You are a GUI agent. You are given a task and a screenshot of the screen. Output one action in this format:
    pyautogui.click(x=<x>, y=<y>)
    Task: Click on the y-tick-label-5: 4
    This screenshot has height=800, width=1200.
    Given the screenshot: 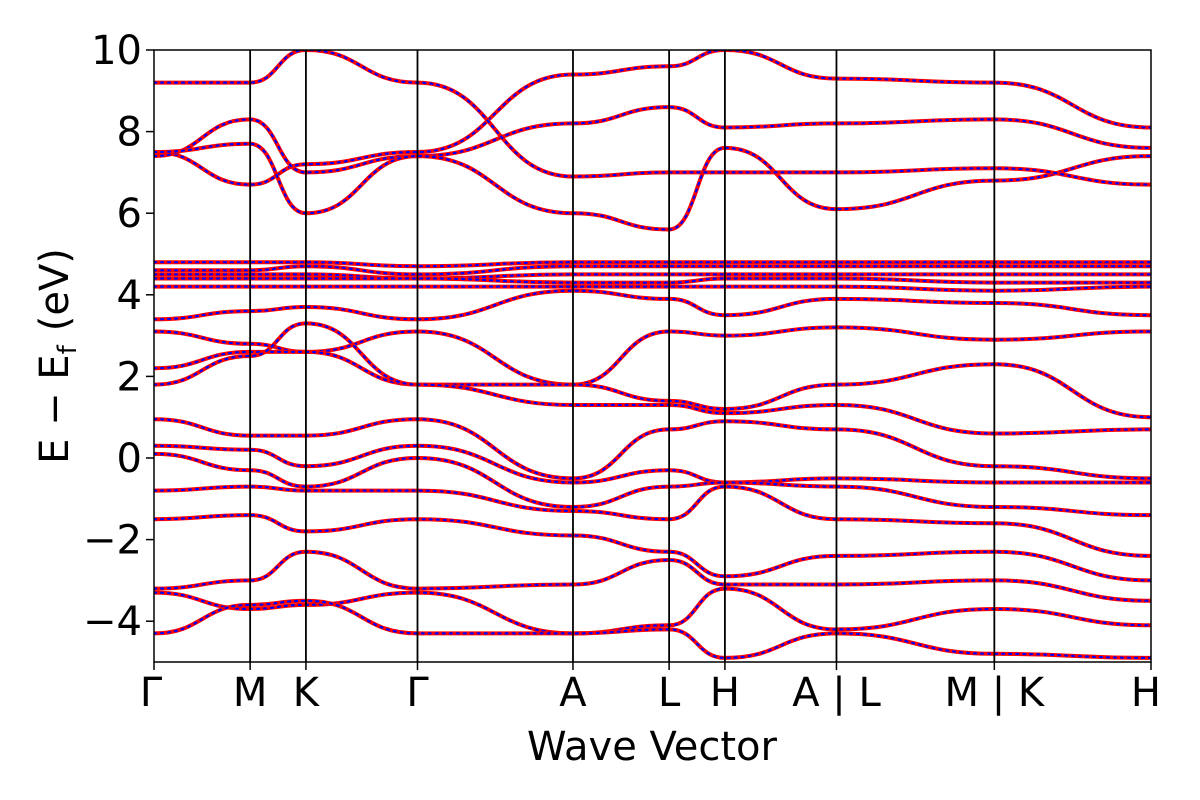 What is the action you would take?
    pyautogui.click(x=129, y=296)
    